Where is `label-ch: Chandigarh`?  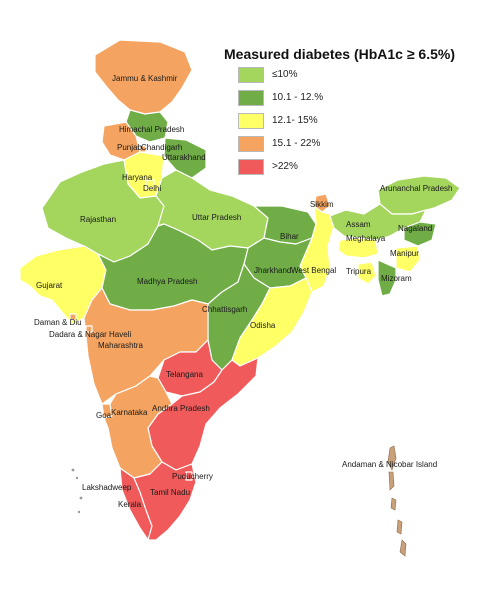 label-ch: Chandigarh is located at coordinates (161, 147).